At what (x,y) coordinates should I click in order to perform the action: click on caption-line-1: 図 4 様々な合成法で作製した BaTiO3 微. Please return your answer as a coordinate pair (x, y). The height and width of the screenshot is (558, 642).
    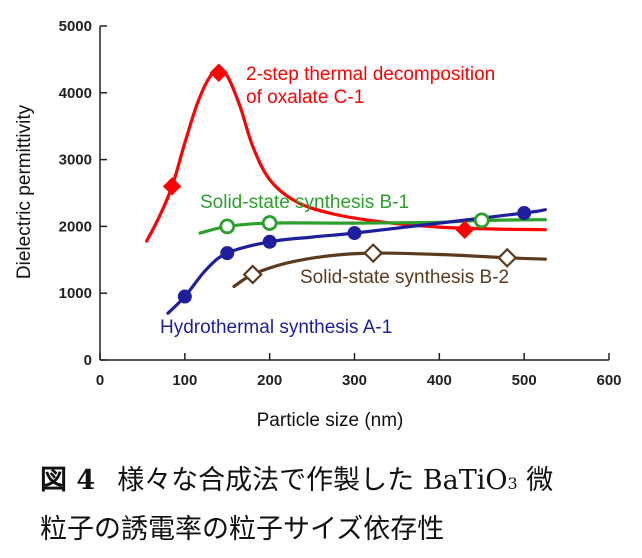
    Looking at the image, I should click on (335, 482).